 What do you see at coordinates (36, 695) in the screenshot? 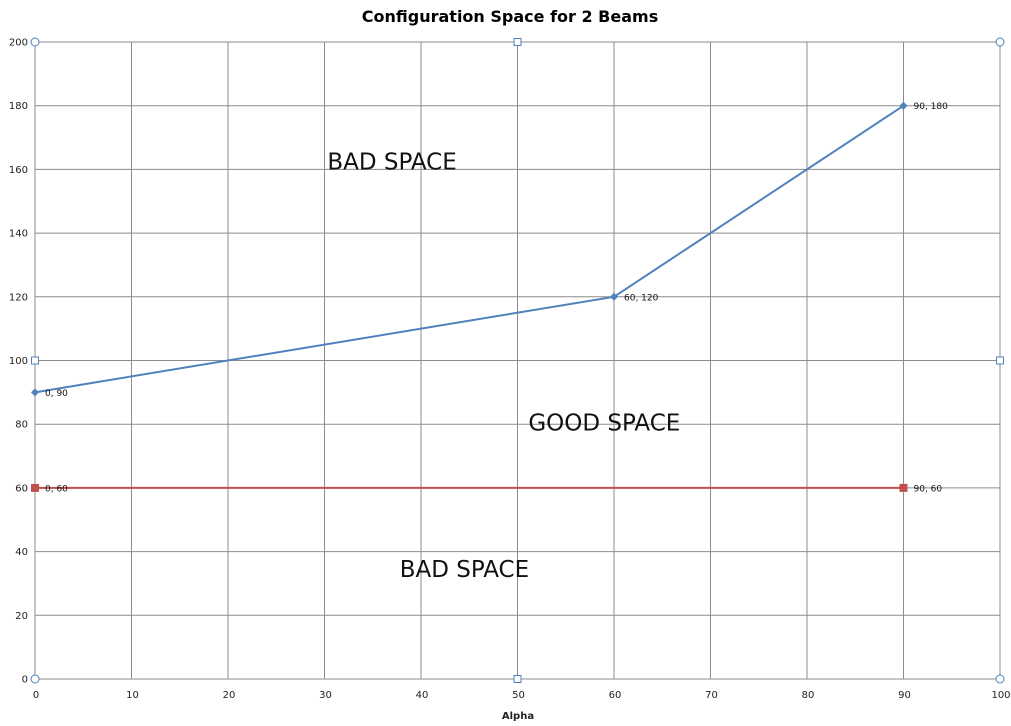
I see `x-tick-label: 0` at bounding box center [36, 695].